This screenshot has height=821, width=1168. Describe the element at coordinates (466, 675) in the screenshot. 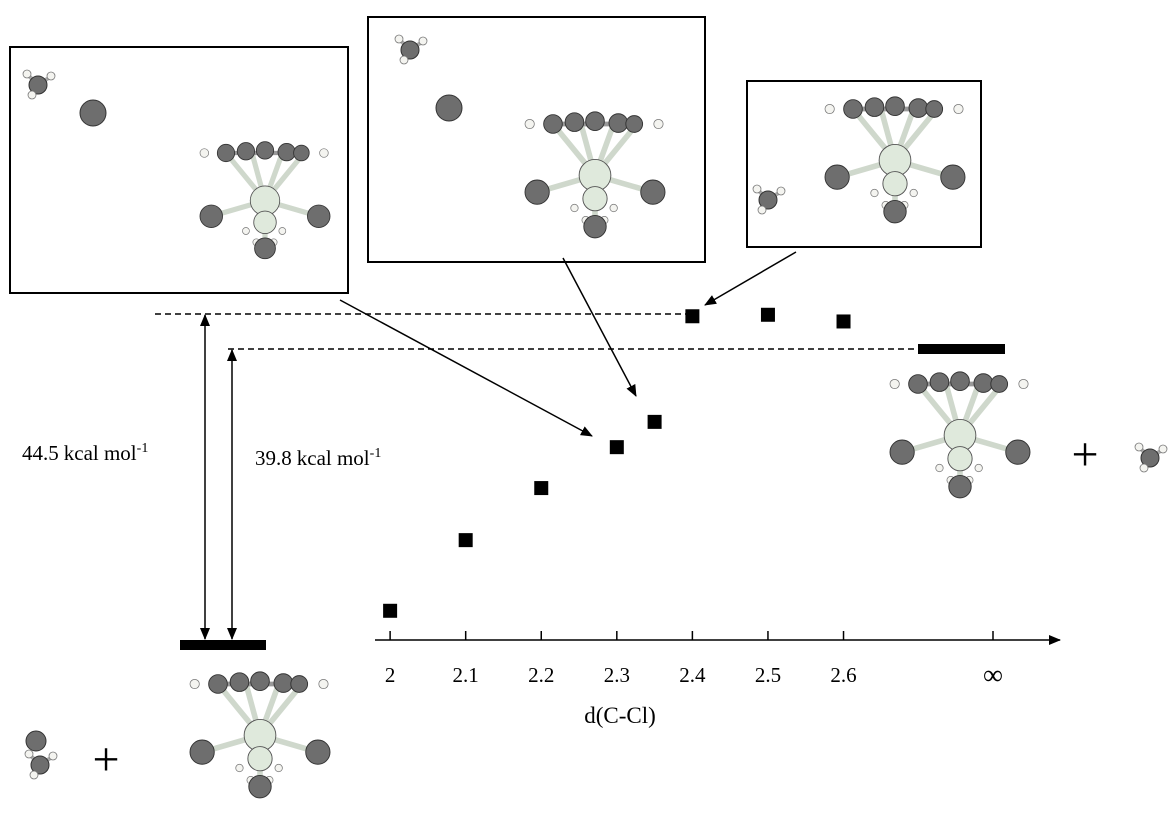

I see `x-tick-label: 2.1` at that location.